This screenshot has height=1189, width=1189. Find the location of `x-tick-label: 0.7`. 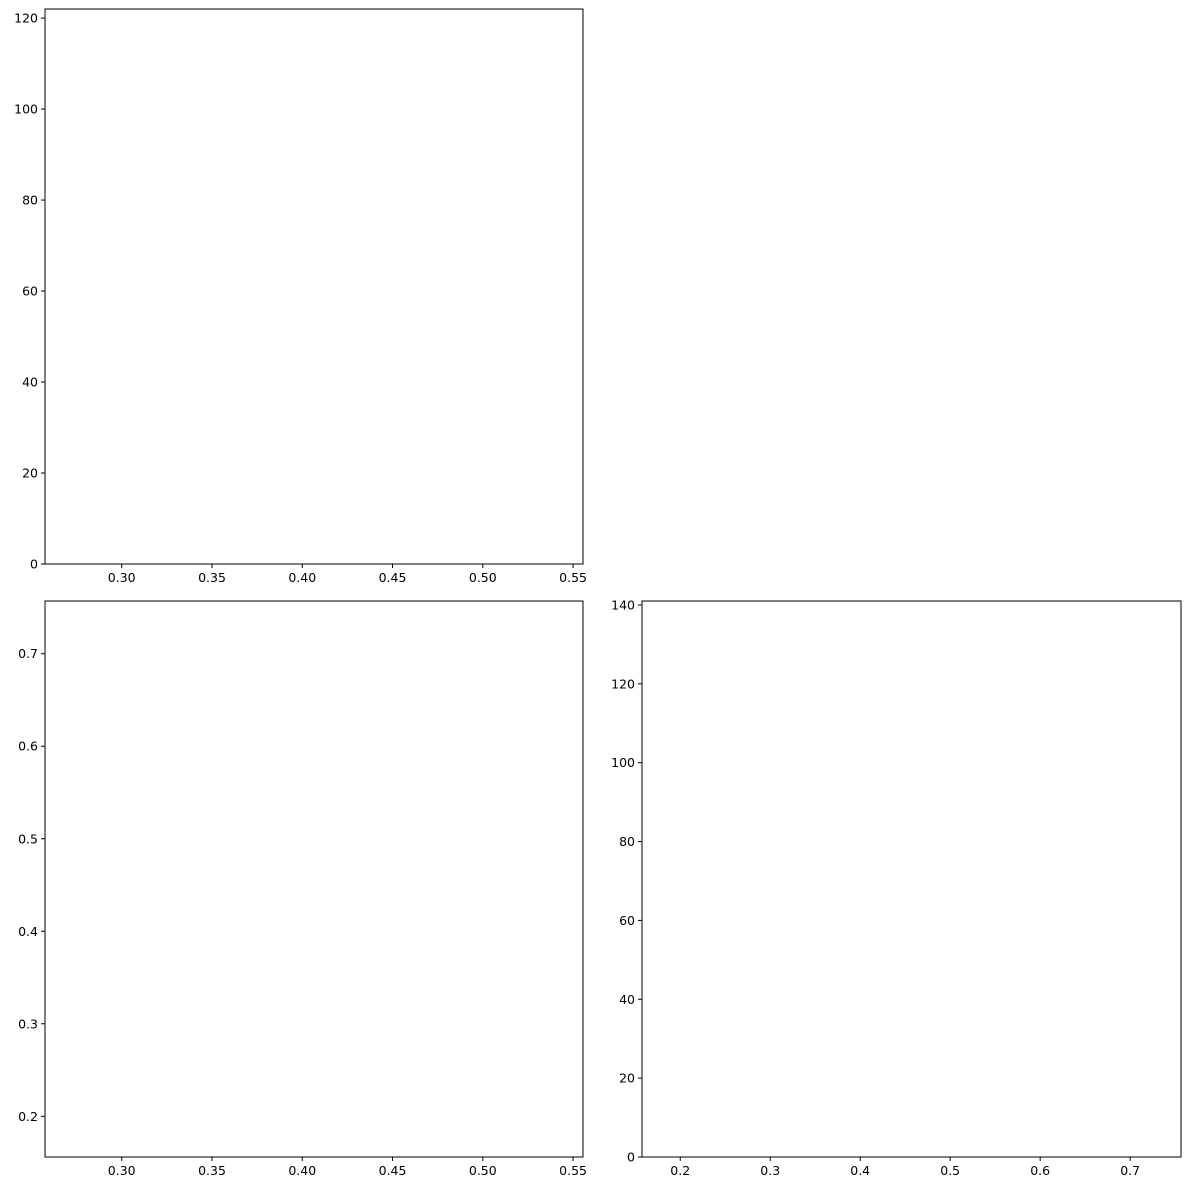

x-tick-label: 0.7 is located at coordinates (1130, 1170).